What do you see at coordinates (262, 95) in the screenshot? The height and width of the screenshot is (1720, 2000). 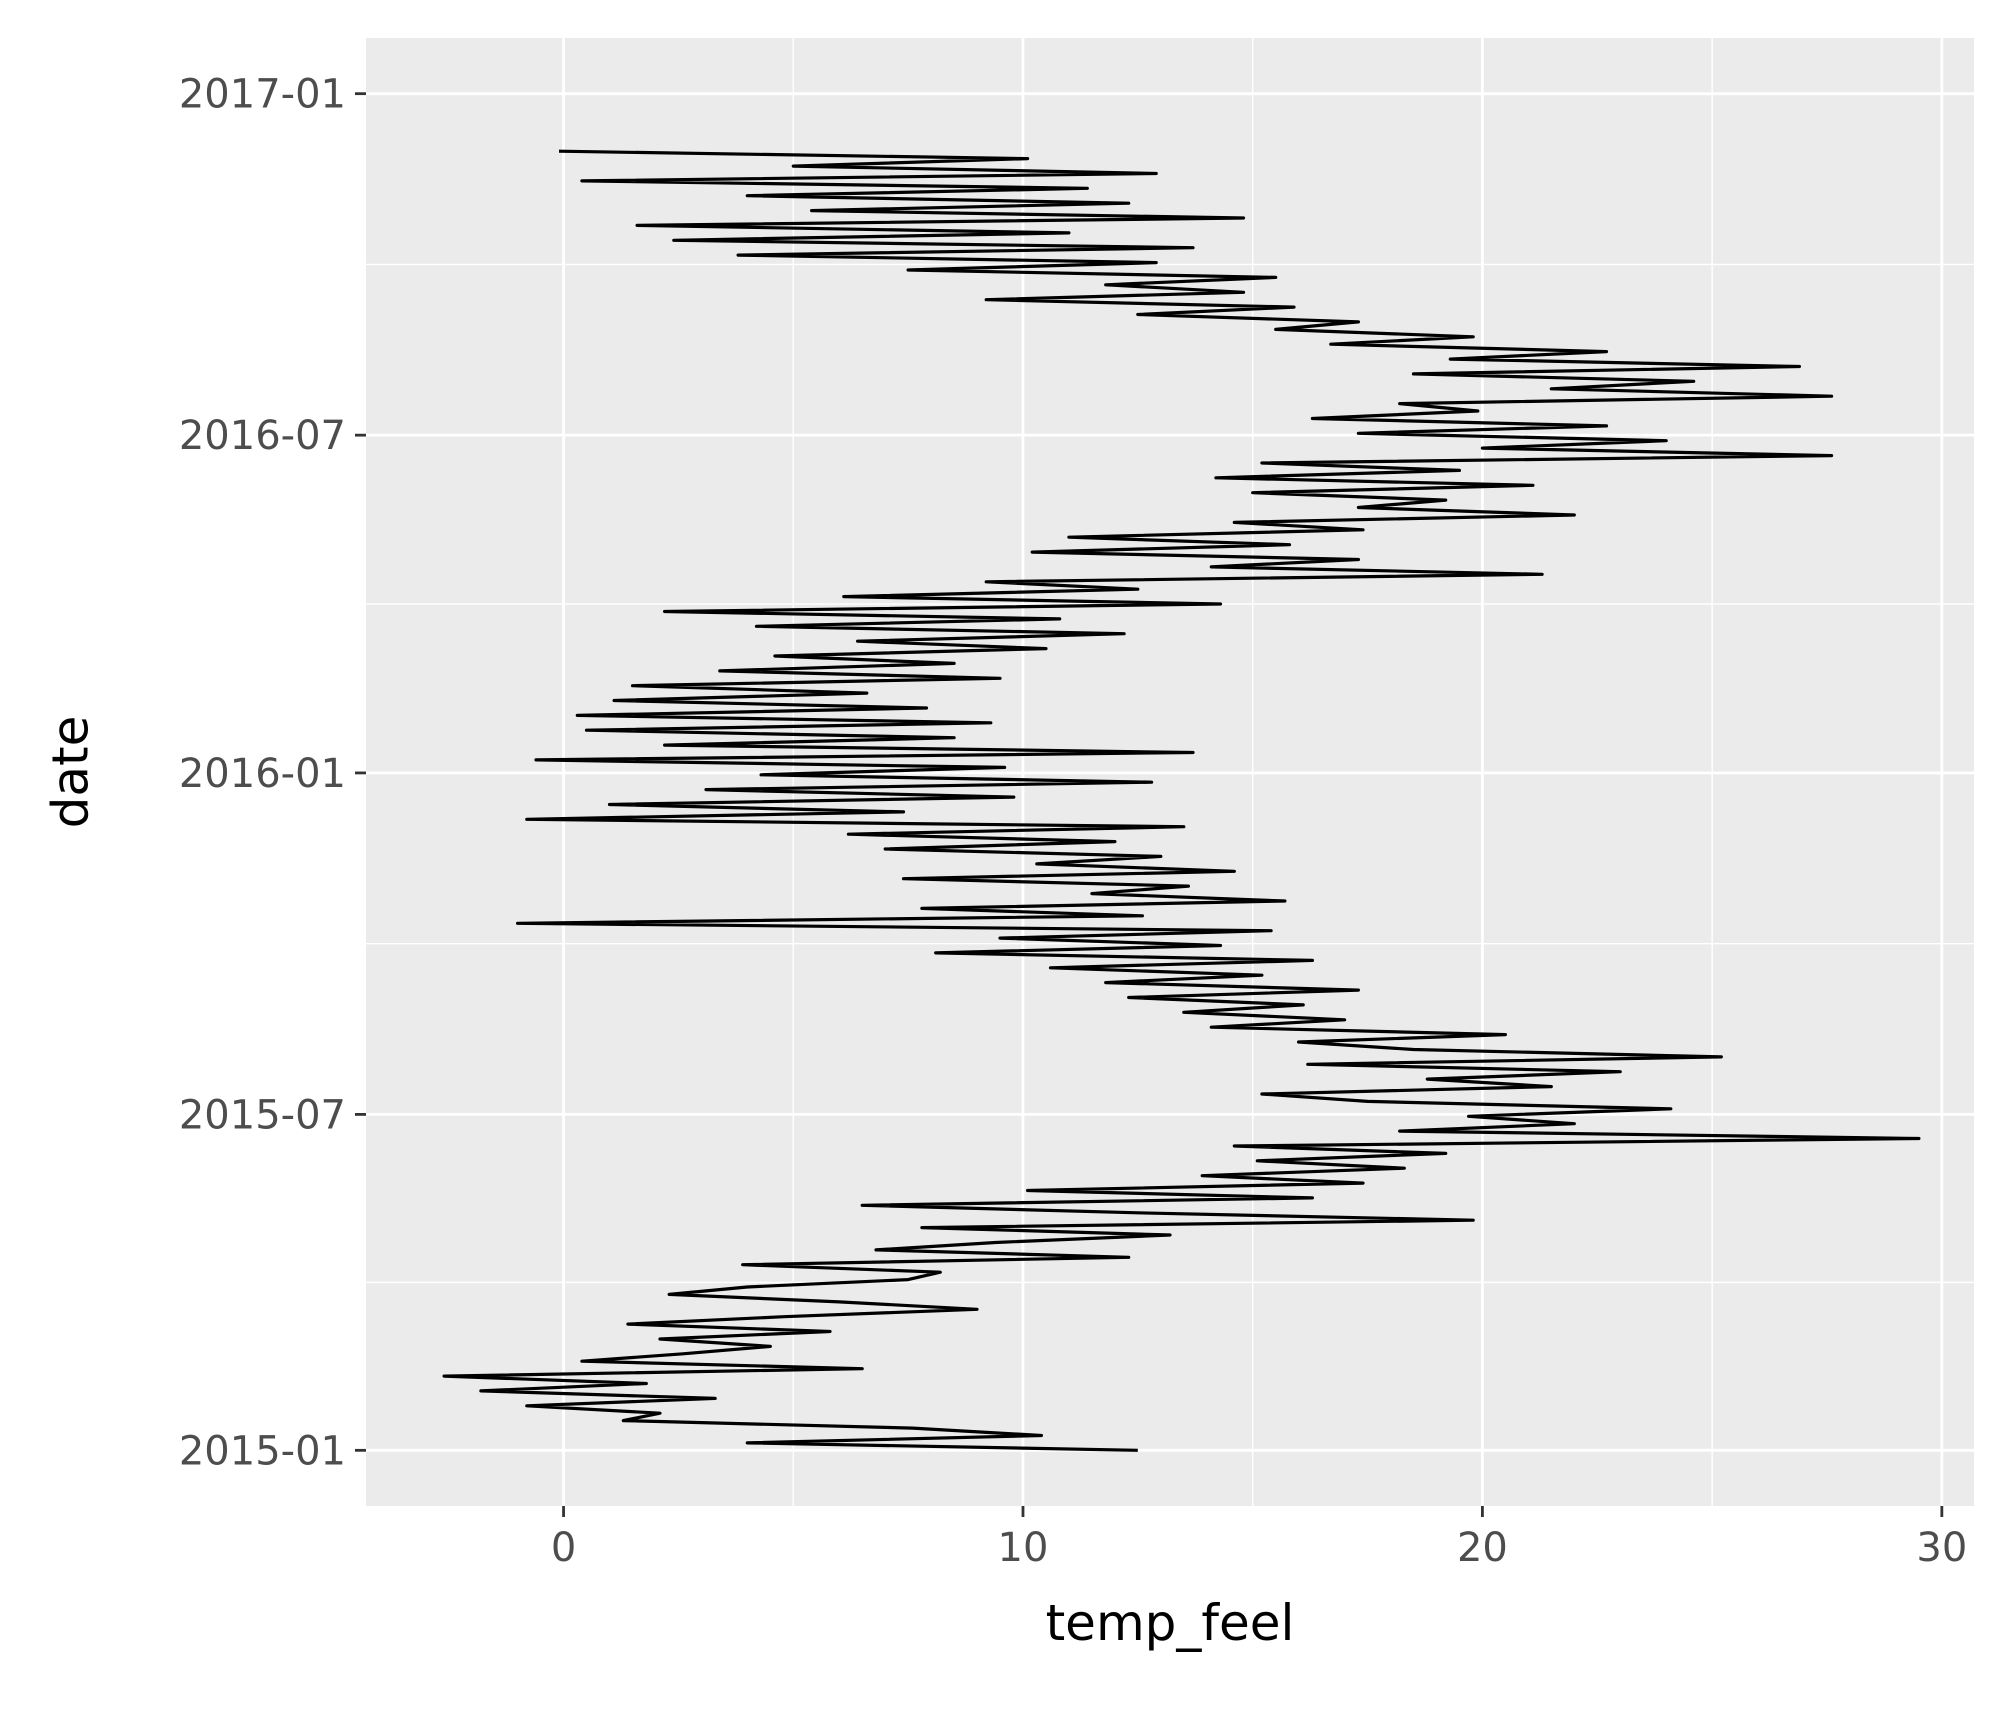 I see `y-tick-label: 2017-01` at bounding box center [262, 95].